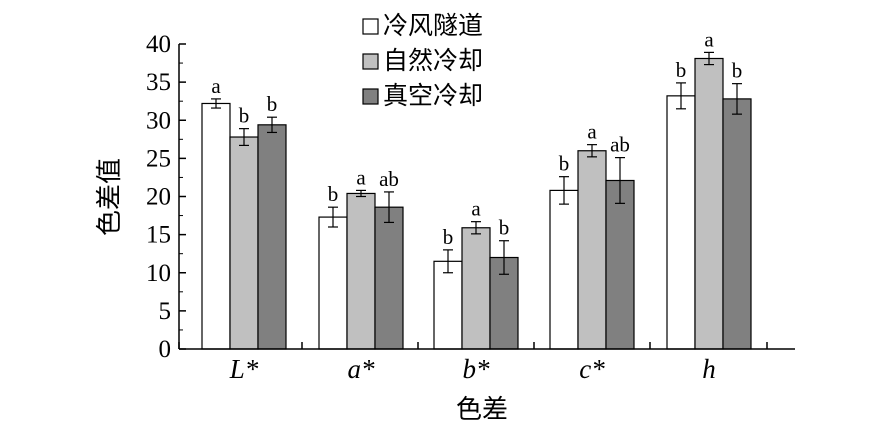 The width and height of the screenshot is (883, 434). Describe the element at coordinates (592, 369) in the screenshot. I see `x-tick-label: c*` at that location.